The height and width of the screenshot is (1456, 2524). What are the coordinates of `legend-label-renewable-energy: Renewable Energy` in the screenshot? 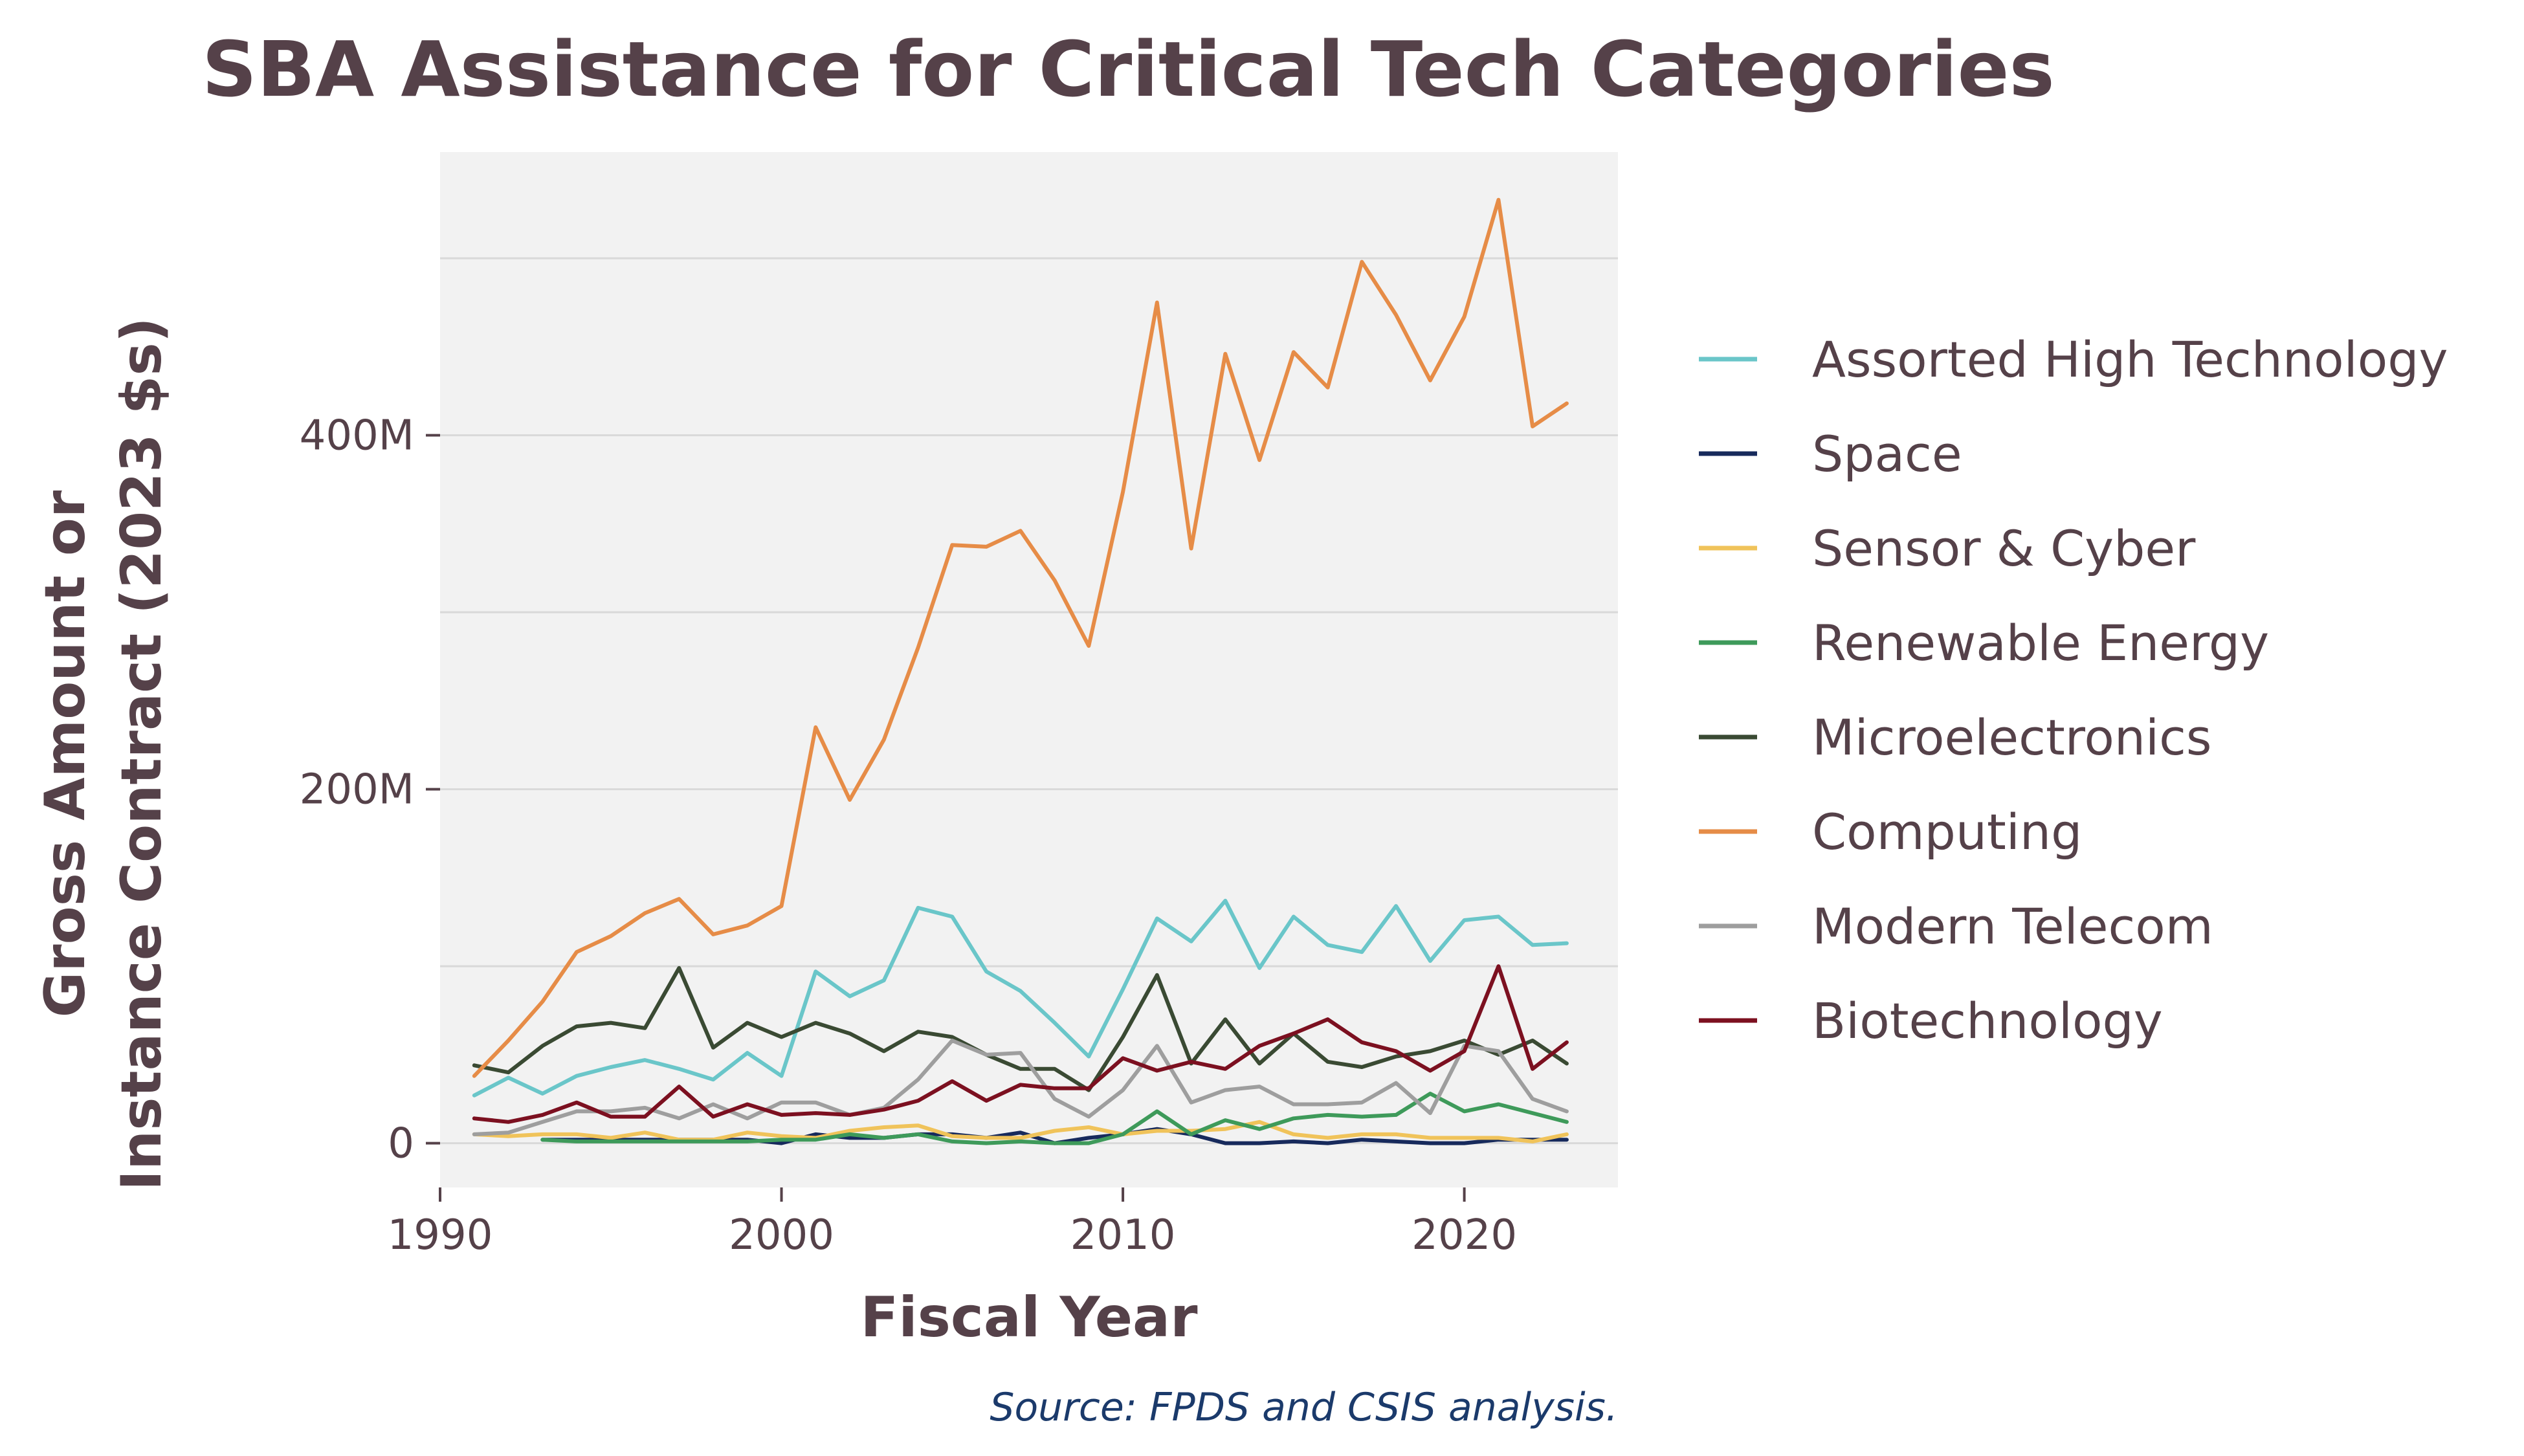 It's located at (2040, 643).